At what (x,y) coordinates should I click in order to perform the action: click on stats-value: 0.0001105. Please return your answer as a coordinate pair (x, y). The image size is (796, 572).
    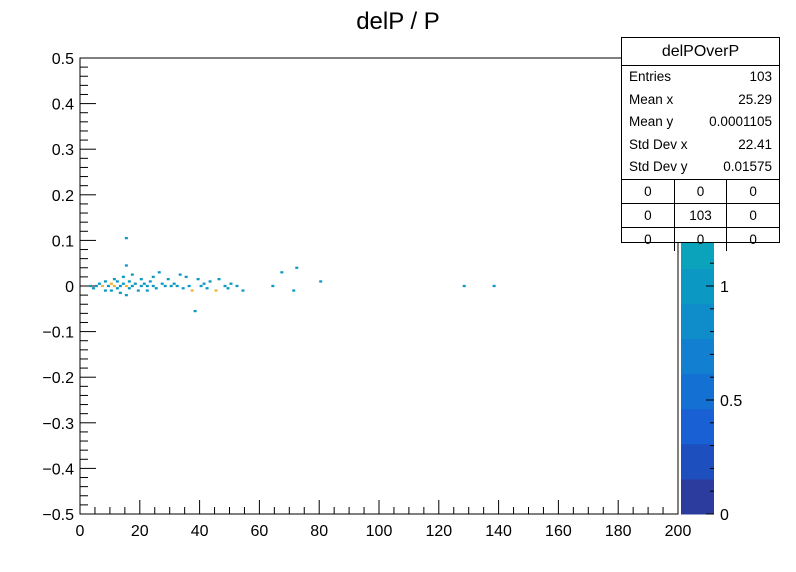
    Looking at the image, I should click on (740, 122).